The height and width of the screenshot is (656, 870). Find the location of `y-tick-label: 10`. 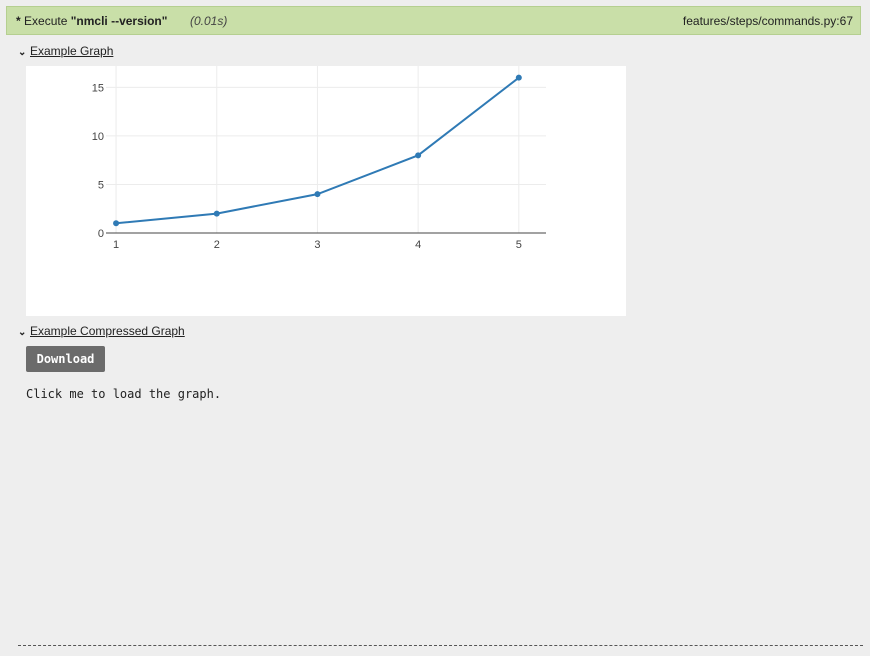

y-tick-label: 10 is located at coordinates (98, 137).